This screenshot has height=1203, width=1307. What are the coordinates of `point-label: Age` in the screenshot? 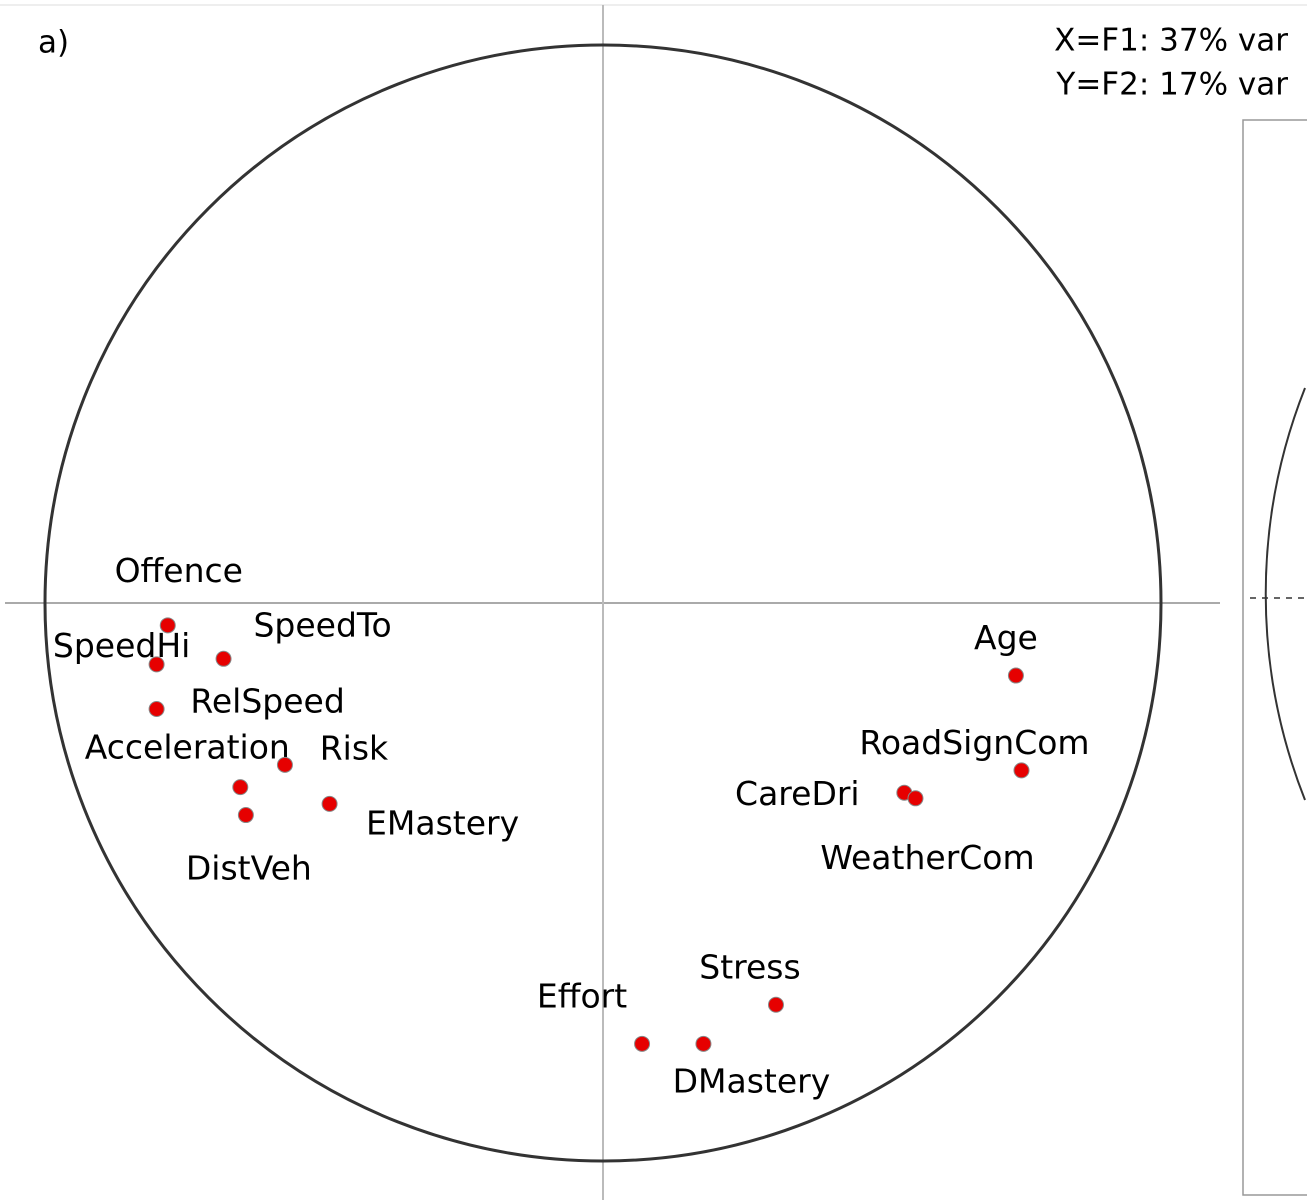 It's located at (1006, 637).